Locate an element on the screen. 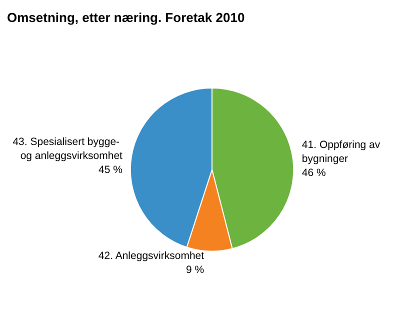 The width and height of the screenshot is (400, 320). data-label: 46 % is located at coordinates (314, 172).